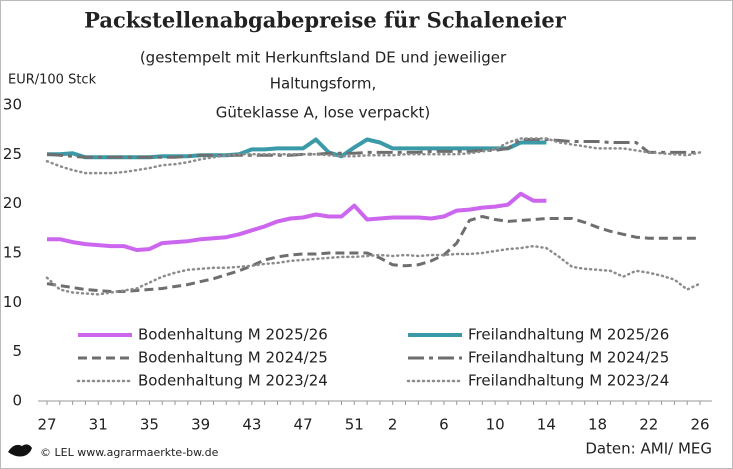 The height and width of the screenshot is (469, 733). What do you see at coordinates (17, 401) in the screenshot?
I see `y-tick-label: 0` at bounding box center [17, 401].